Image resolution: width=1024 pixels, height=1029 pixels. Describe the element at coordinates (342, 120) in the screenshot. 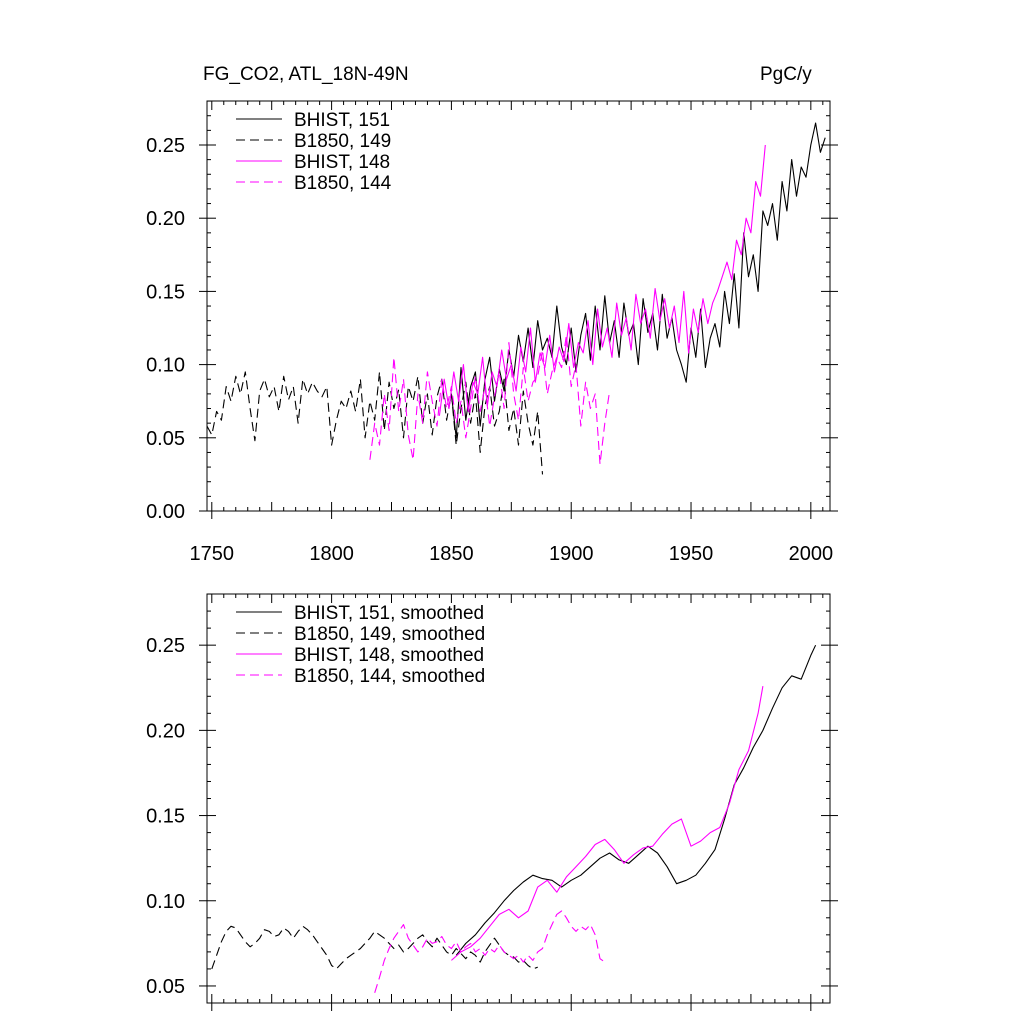

I see `panel-1-legend-label-1: BHIST, 151` at that location.